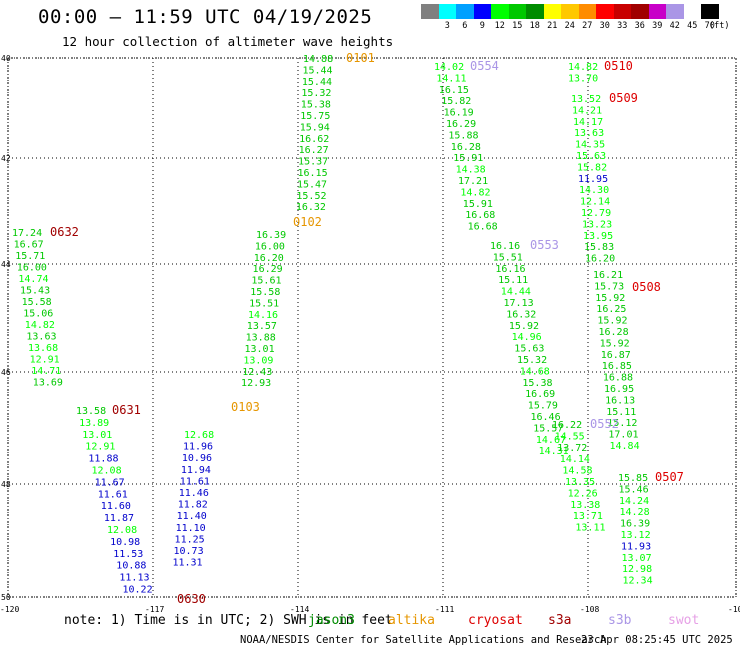  I want to click on satellite-legend-item: swot, so click(684, 620).